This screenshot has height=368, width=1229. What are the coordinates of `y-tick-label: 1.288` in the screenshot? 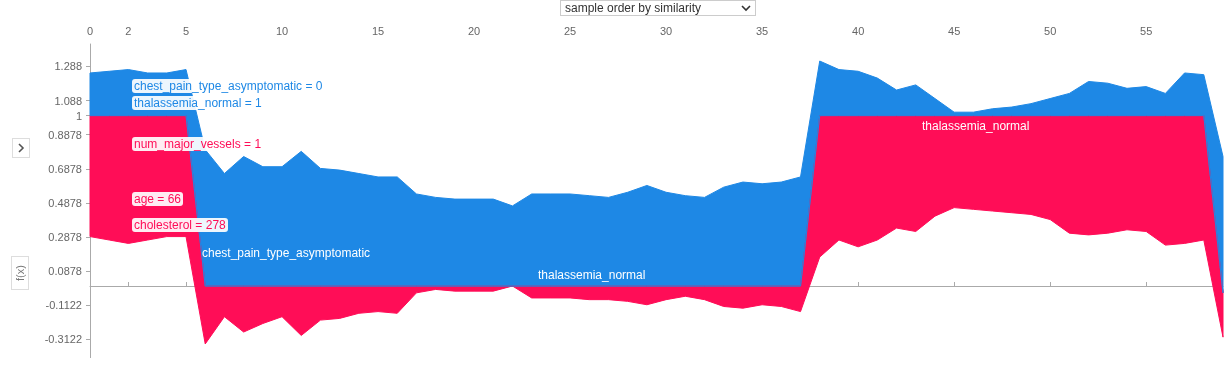 It's located at (68, 66).